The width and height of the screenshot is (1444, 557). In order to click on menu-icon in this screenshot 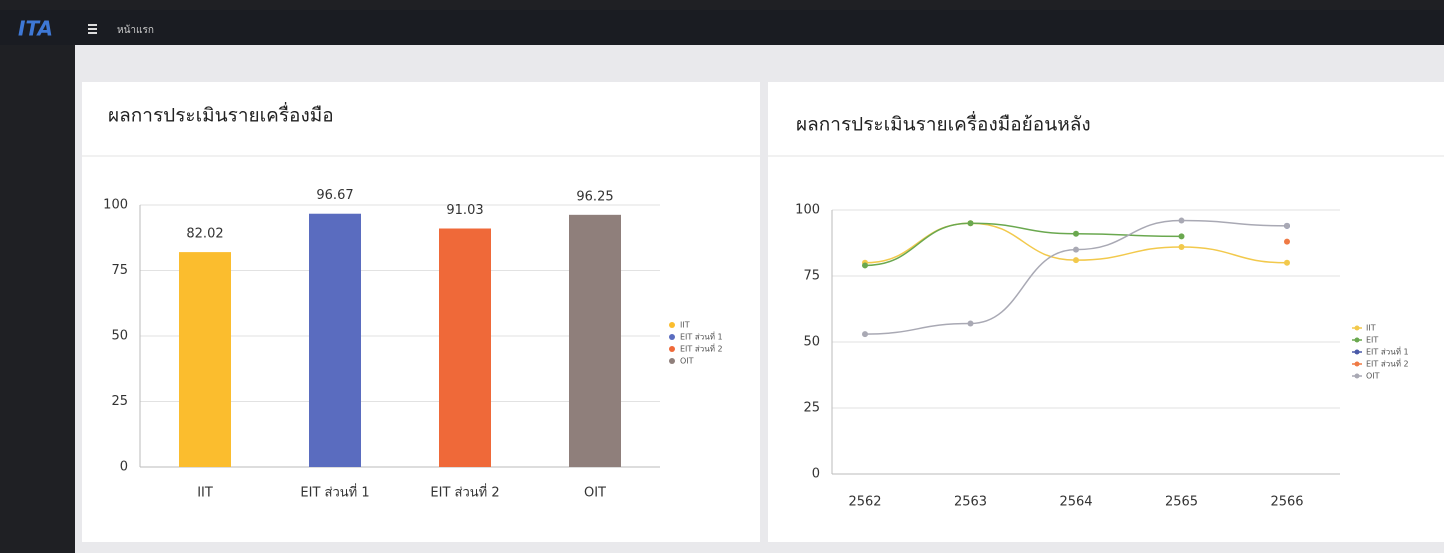, I will do `click(92, 29)`.